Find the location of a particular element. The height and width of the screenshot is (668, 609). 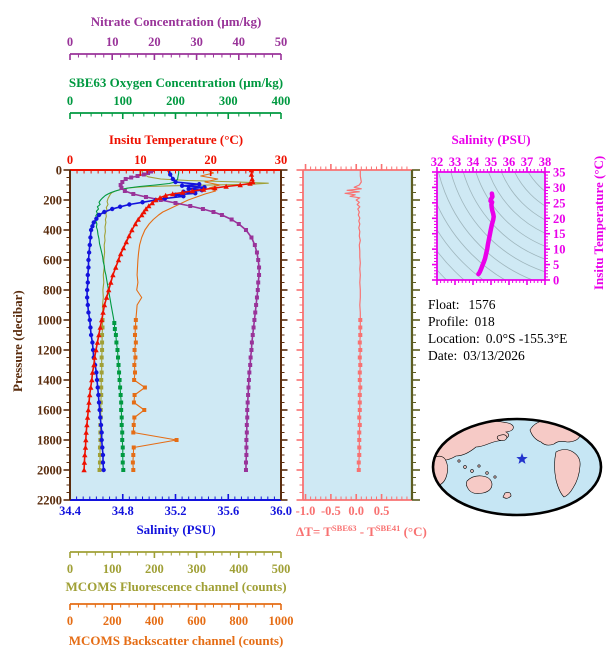

svg-text: 5 is located at coordinates (556, 265).